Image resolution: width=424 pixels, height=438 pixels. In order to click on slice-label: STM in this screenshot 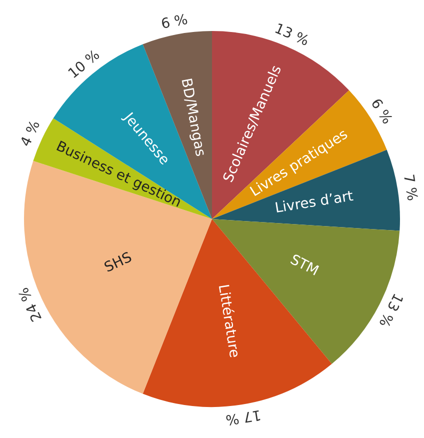, I will do `click(305, 266)`.